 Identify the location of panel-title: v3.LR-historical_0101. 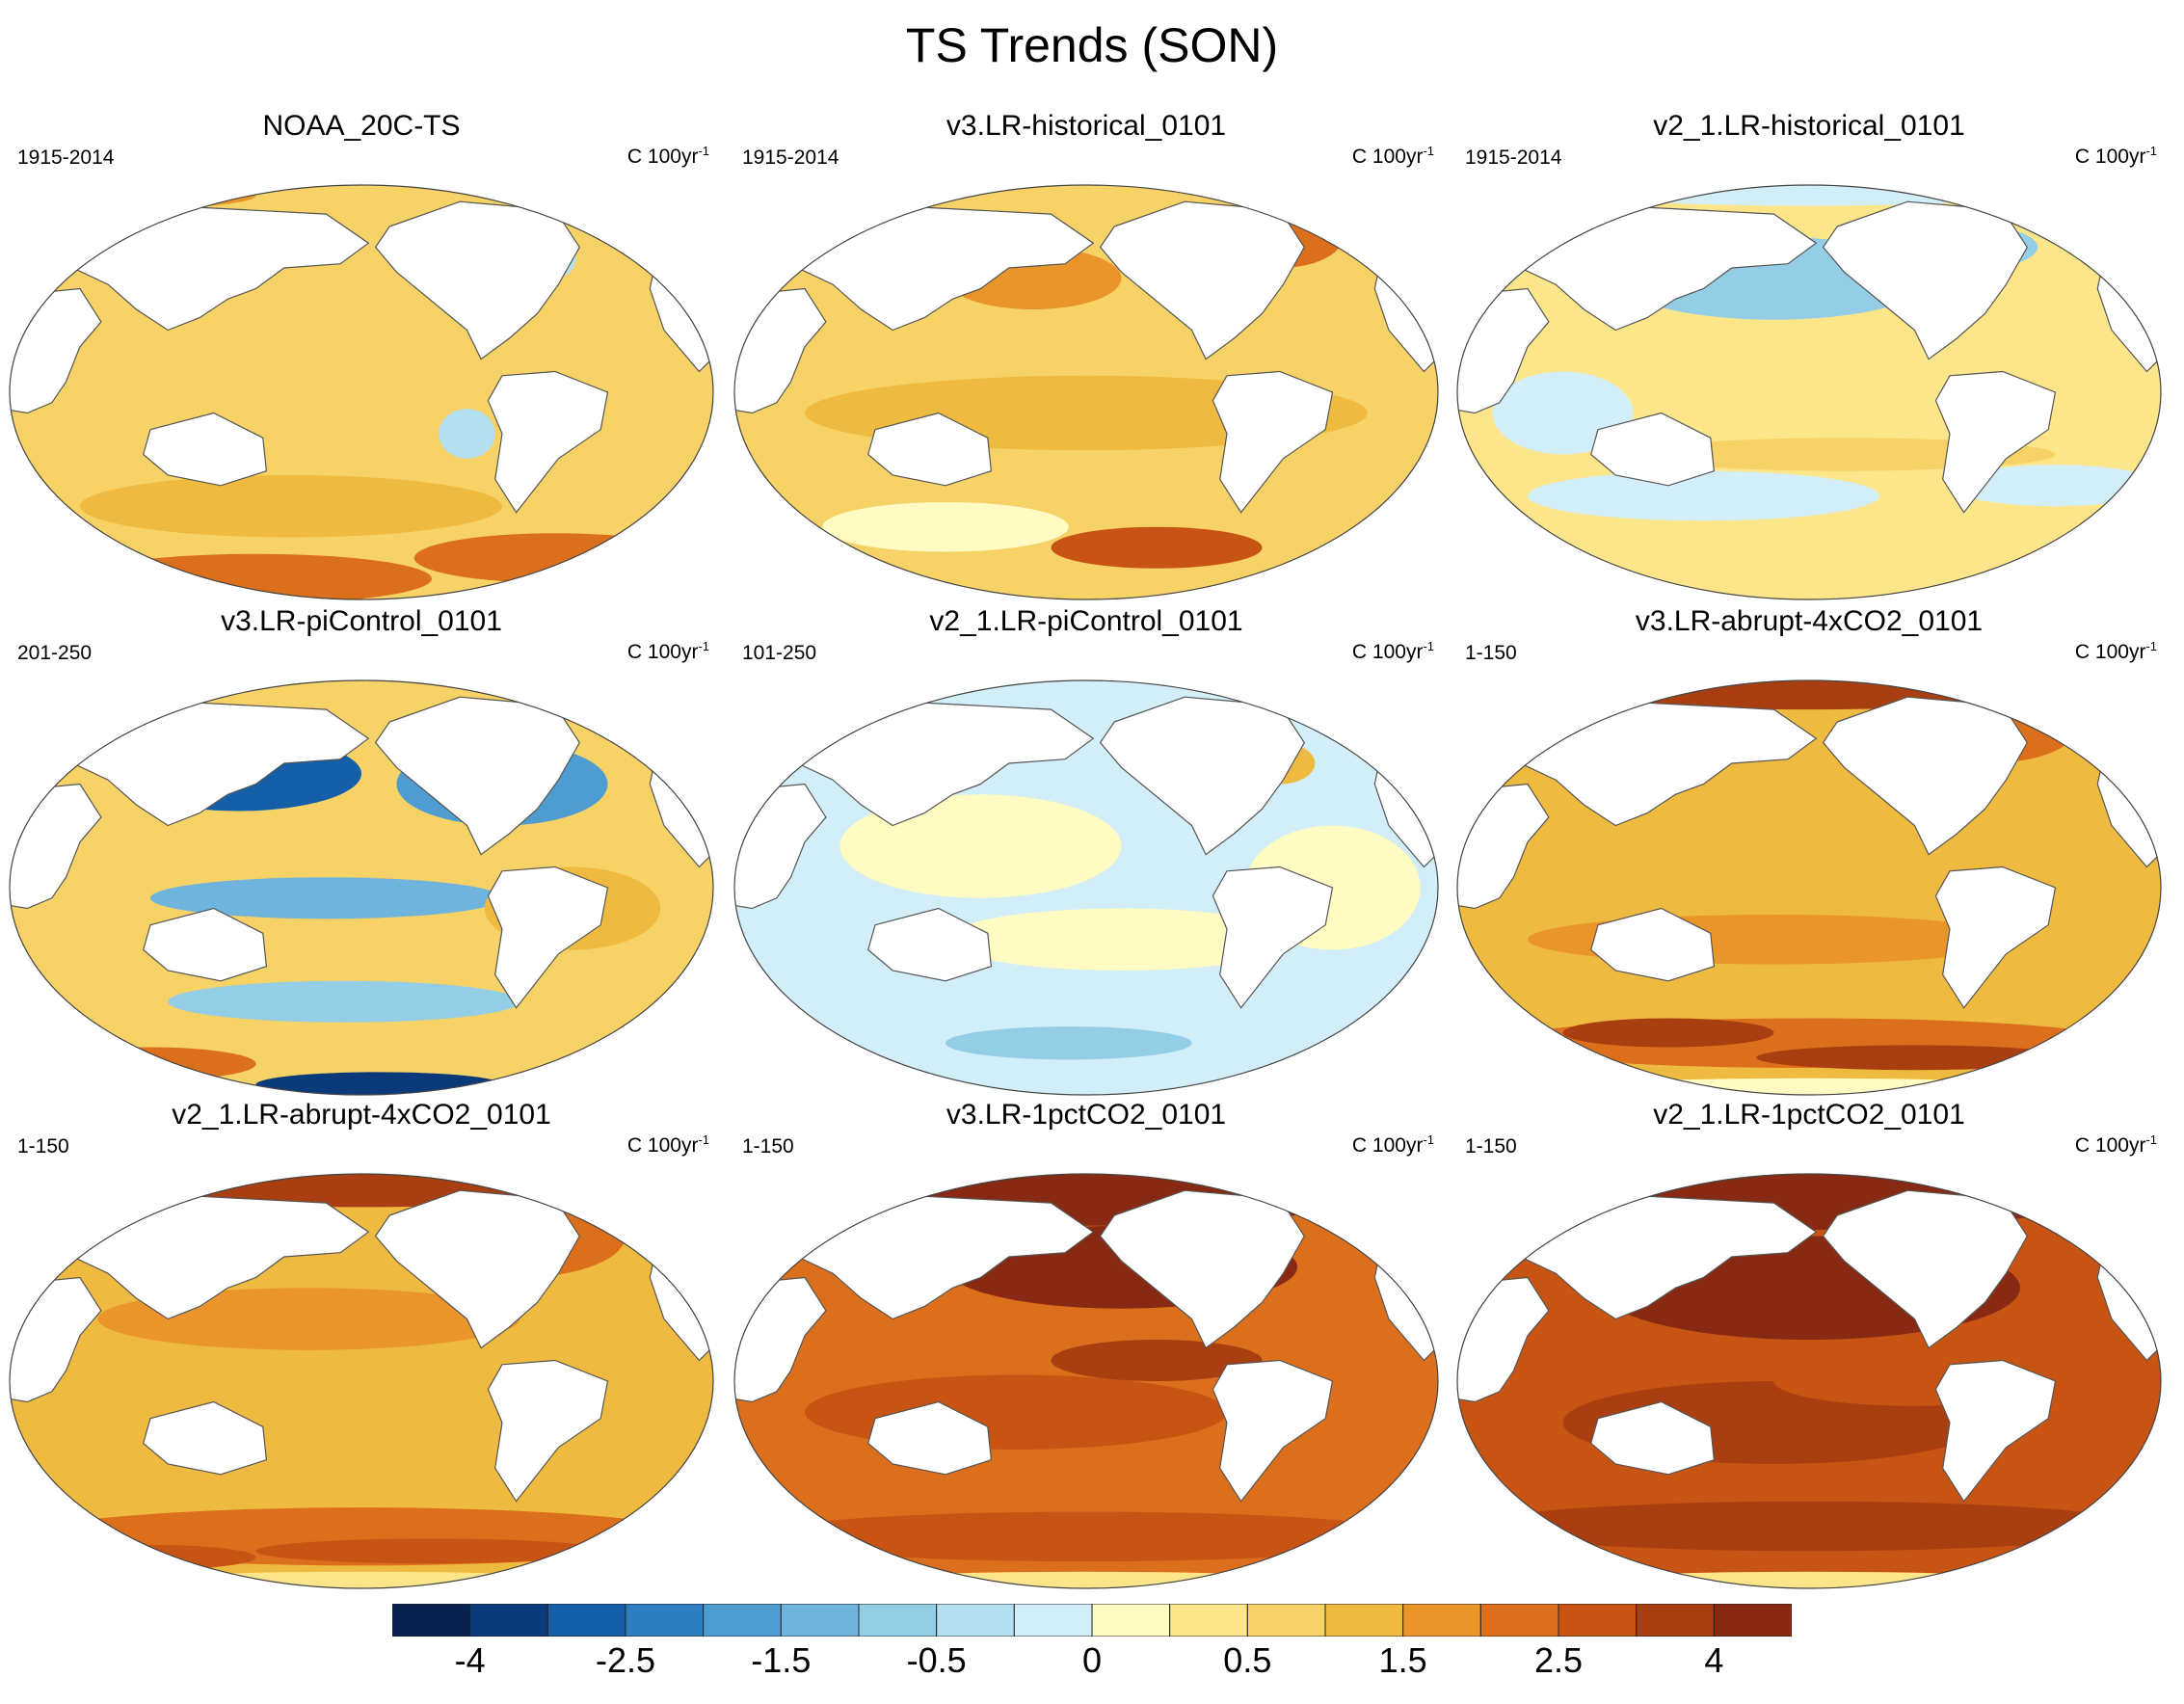
(1086, 126).